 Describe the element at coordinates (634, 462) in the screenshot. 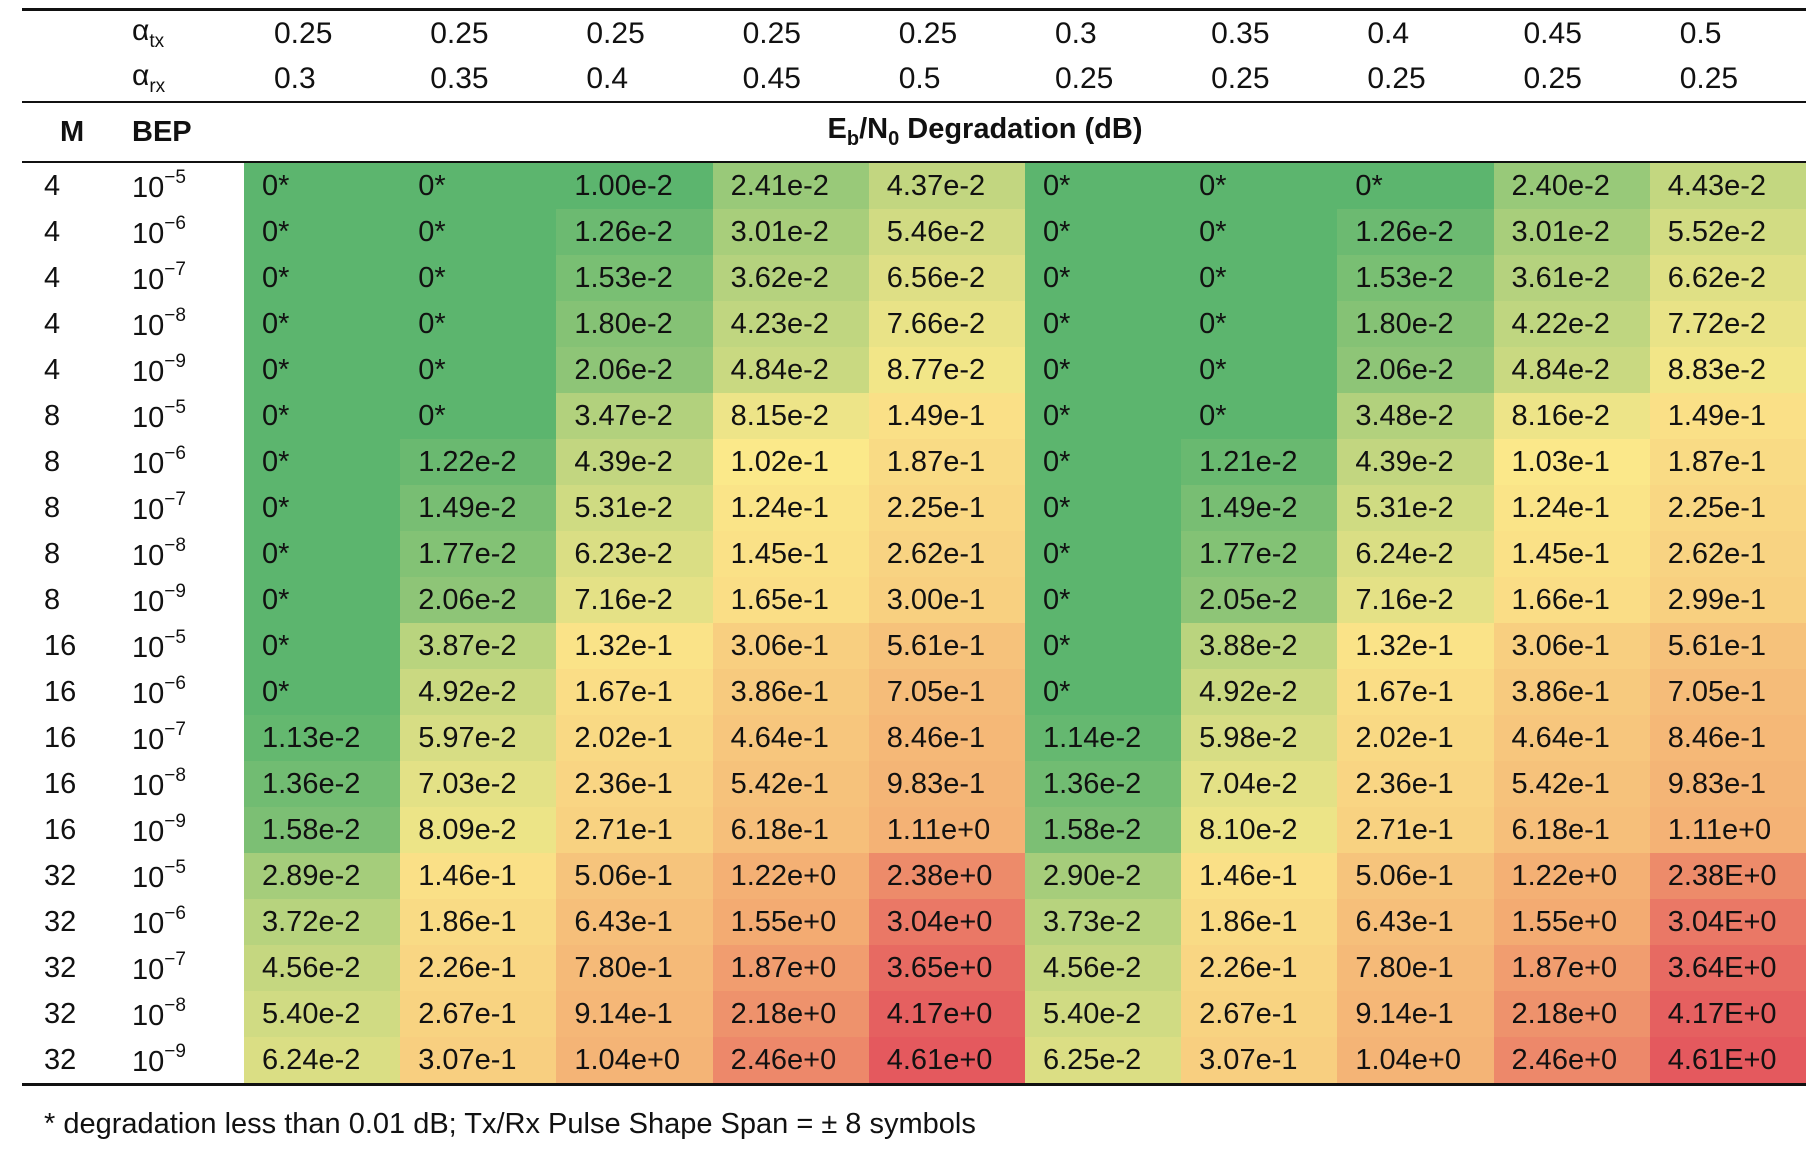

I see `degradation-value-cell: 4.39e-2` at that location.